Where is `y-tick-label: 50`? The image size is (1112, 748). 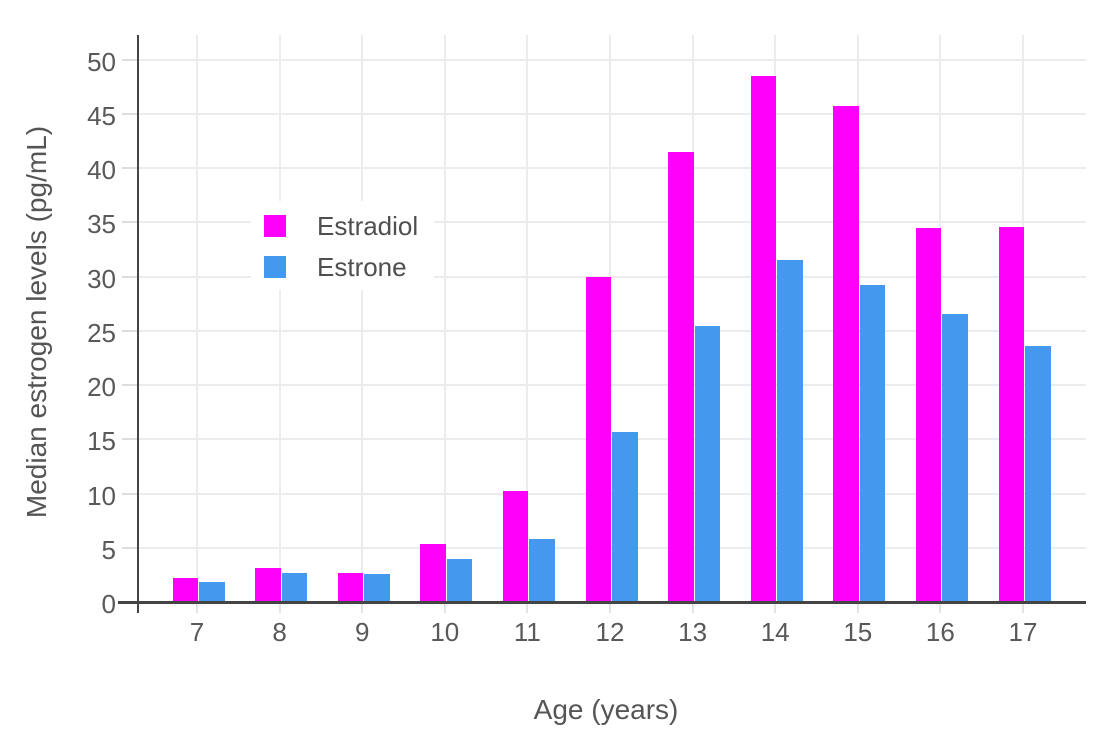
y-tick-label: 50 is located at coordinates (101, 61).